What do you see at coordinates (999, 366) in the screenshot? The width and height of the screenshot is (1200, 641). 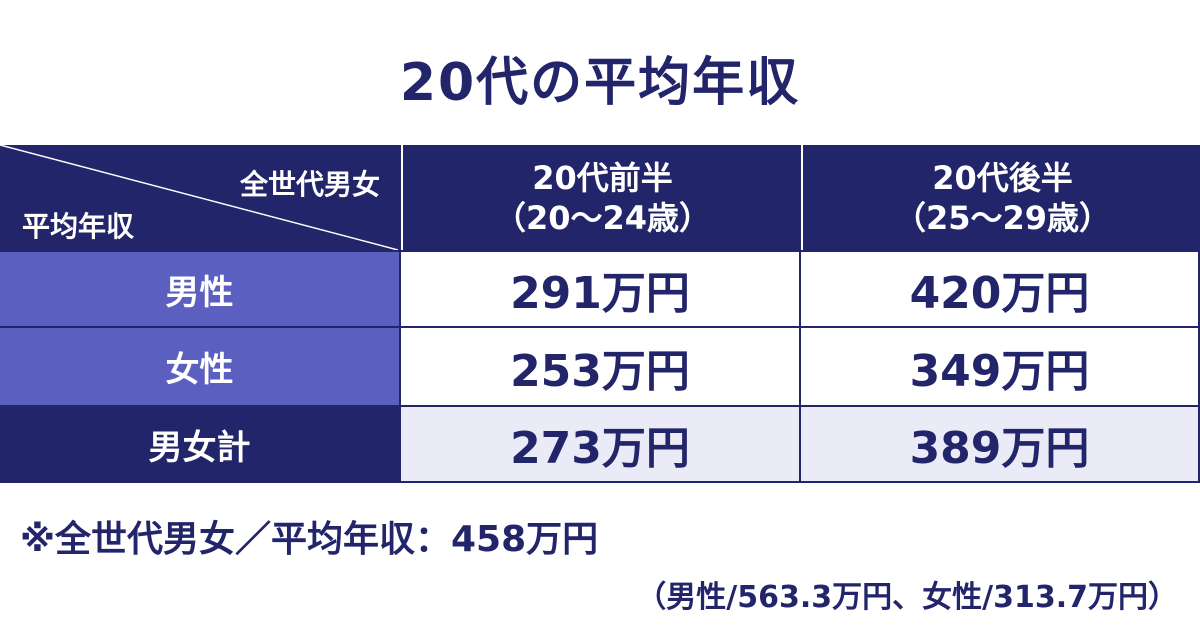 I see `value-cell: 349万円` at bounding box center [999, 366].